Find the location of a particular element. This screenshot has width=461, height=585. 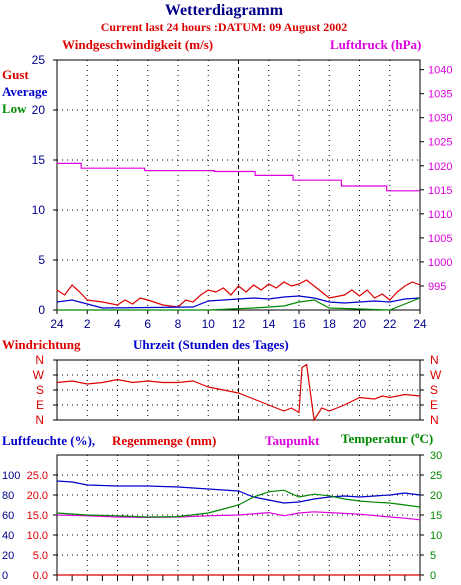

temperature-y-label: 5 is located at coordinates (433, 556).